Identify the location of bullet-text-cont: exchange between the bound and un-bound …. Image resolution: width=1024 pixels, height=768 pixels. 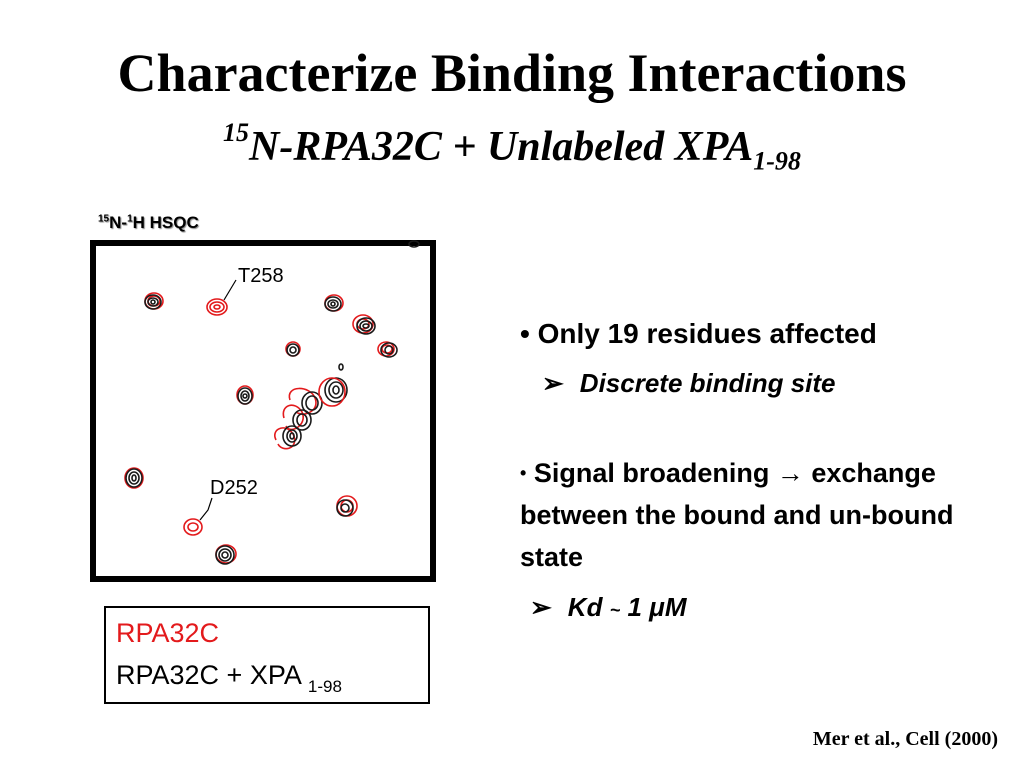
(737, 515).